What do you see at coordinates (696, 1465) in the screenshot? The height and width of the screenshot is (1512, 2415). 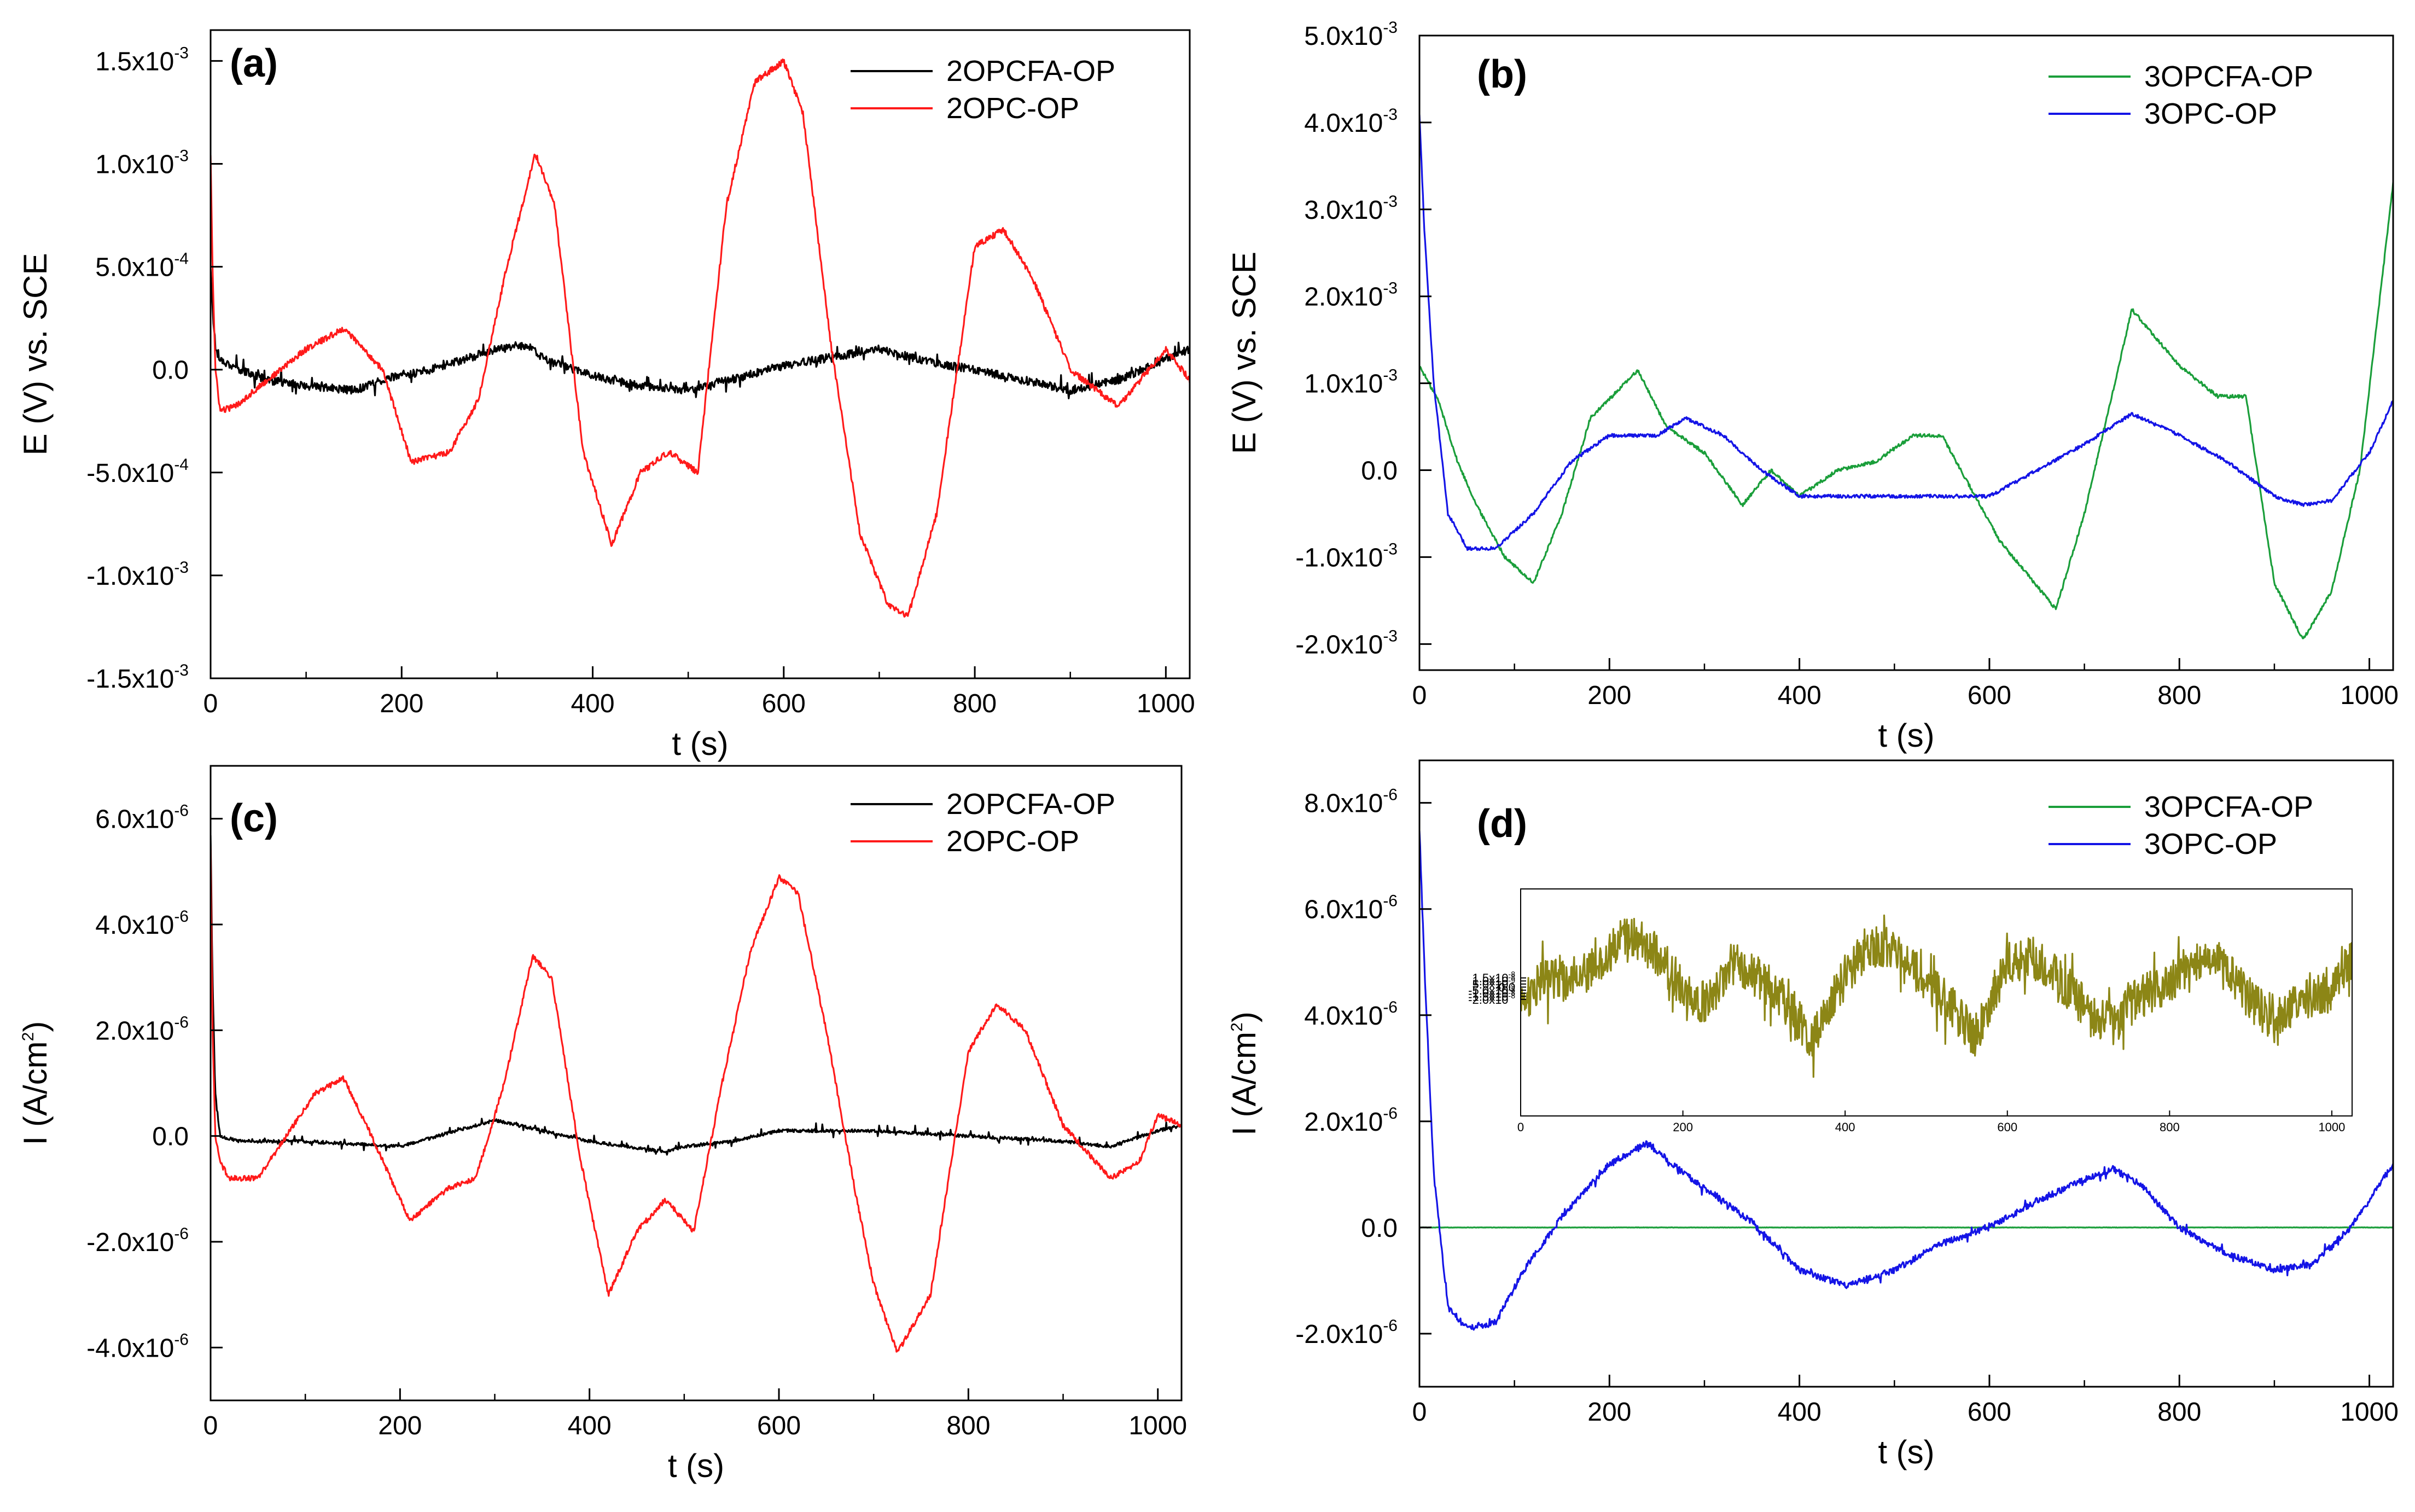 I see `x-axis-title-c: t (s)` at bounding box center [696, 1465].